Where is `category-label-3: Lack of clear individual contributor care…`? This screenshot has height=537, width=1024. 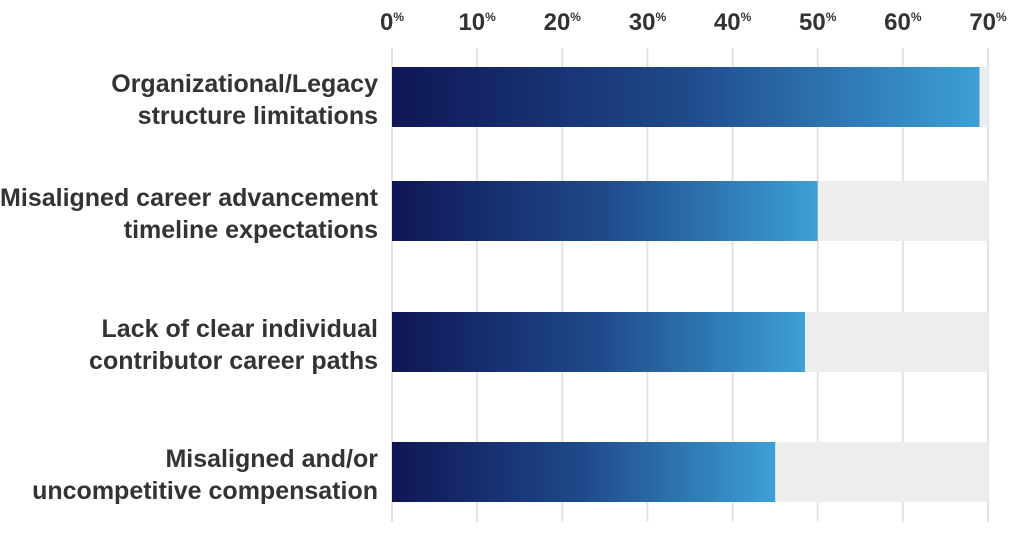 category-label-3: Lack of clear individual contributor care… is located at coordinates (233, 345).